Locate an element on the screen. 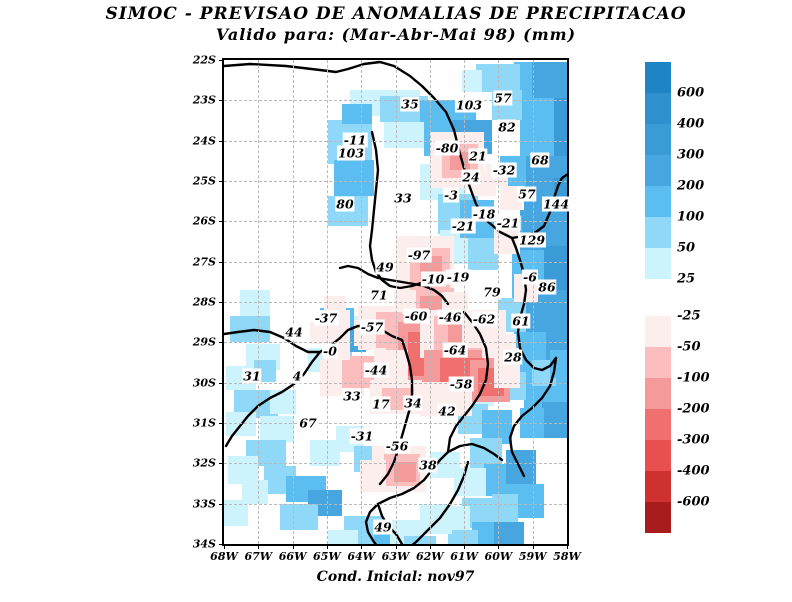 The height and width of the screenshot is (602, 792). x-axis-label: 68W is located at coordinates (224, 556).